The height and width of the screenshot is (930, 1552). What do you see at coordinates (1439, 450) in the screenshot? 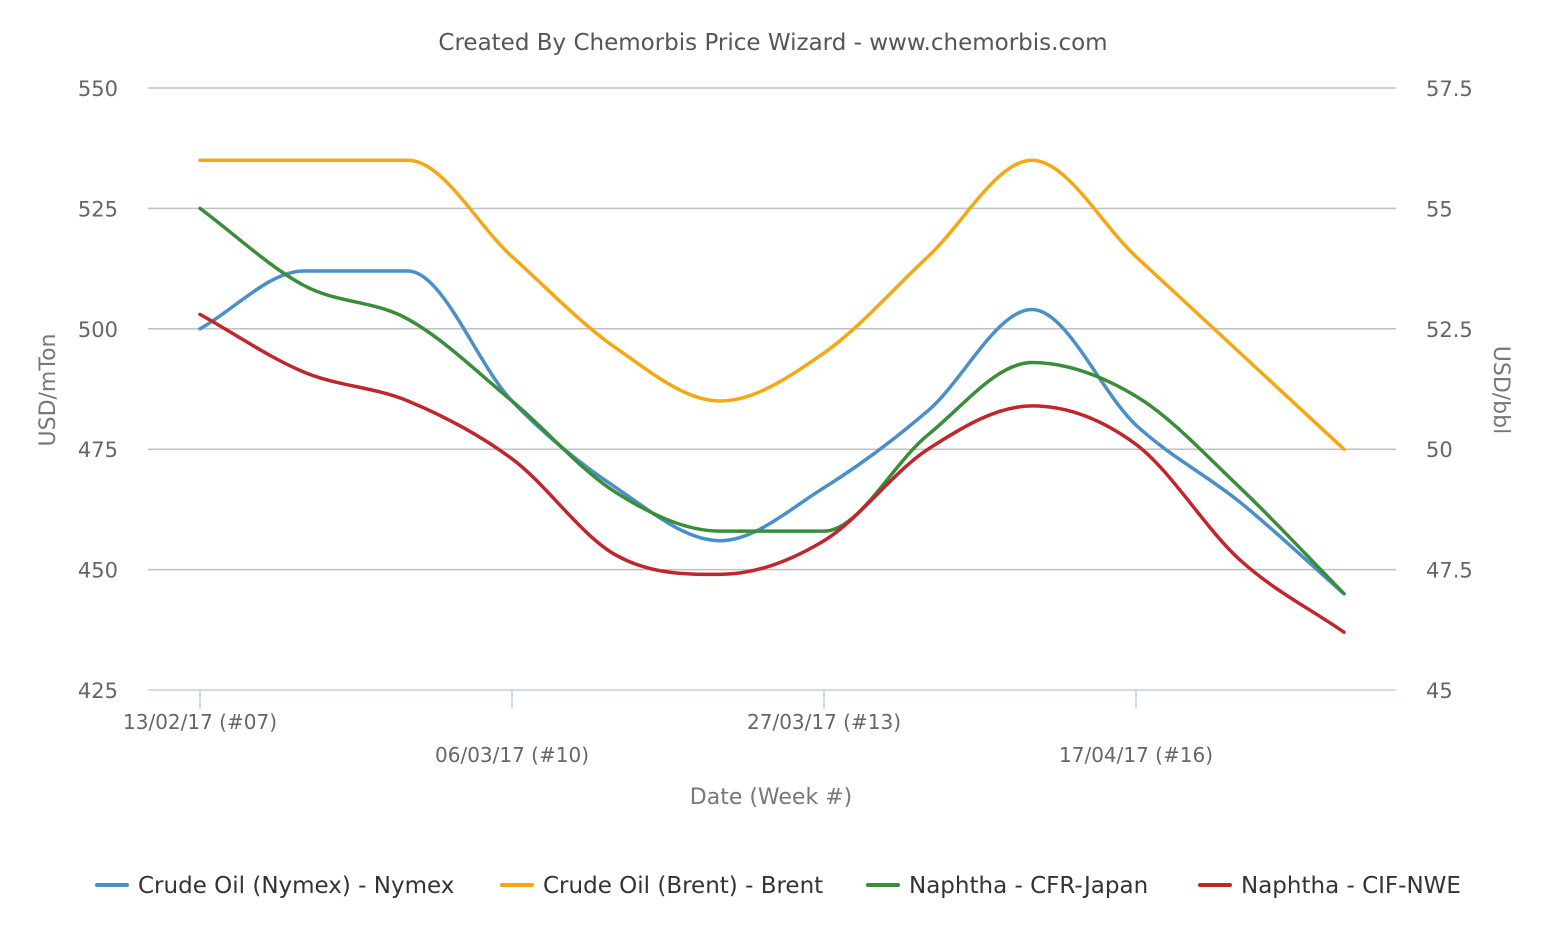
I see `y-tick-label-right: 50` at bounding box center [1439, 450].